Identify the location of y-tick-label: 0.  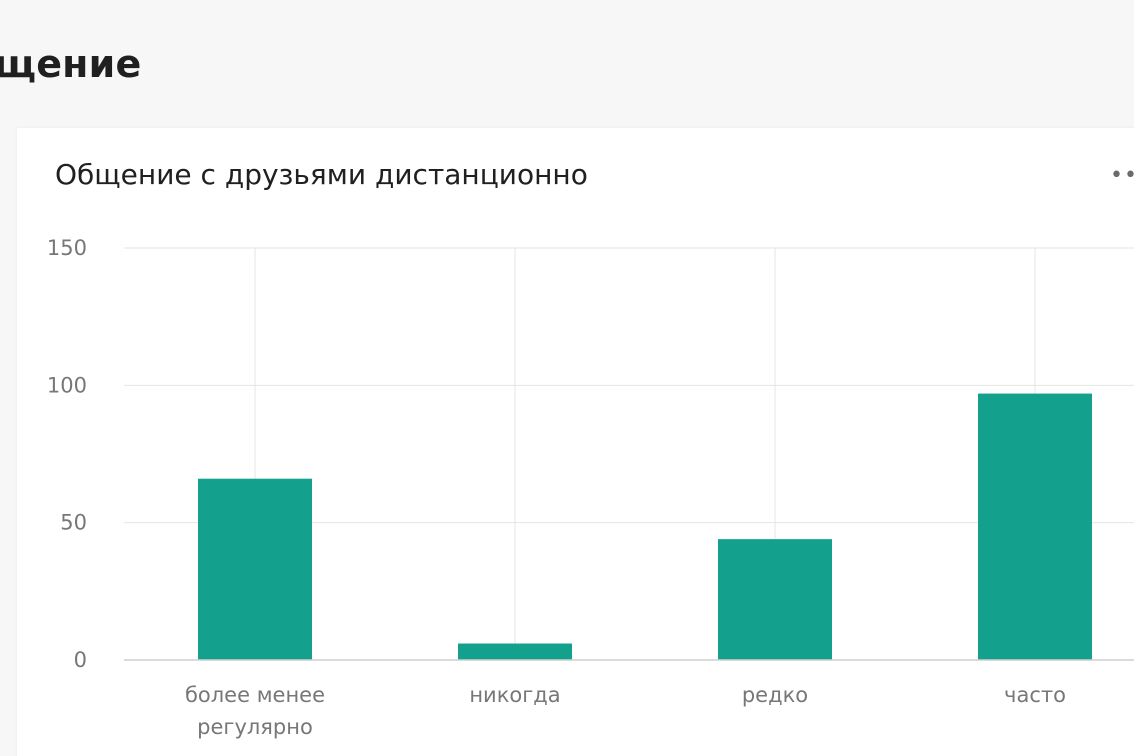
(80, 660).